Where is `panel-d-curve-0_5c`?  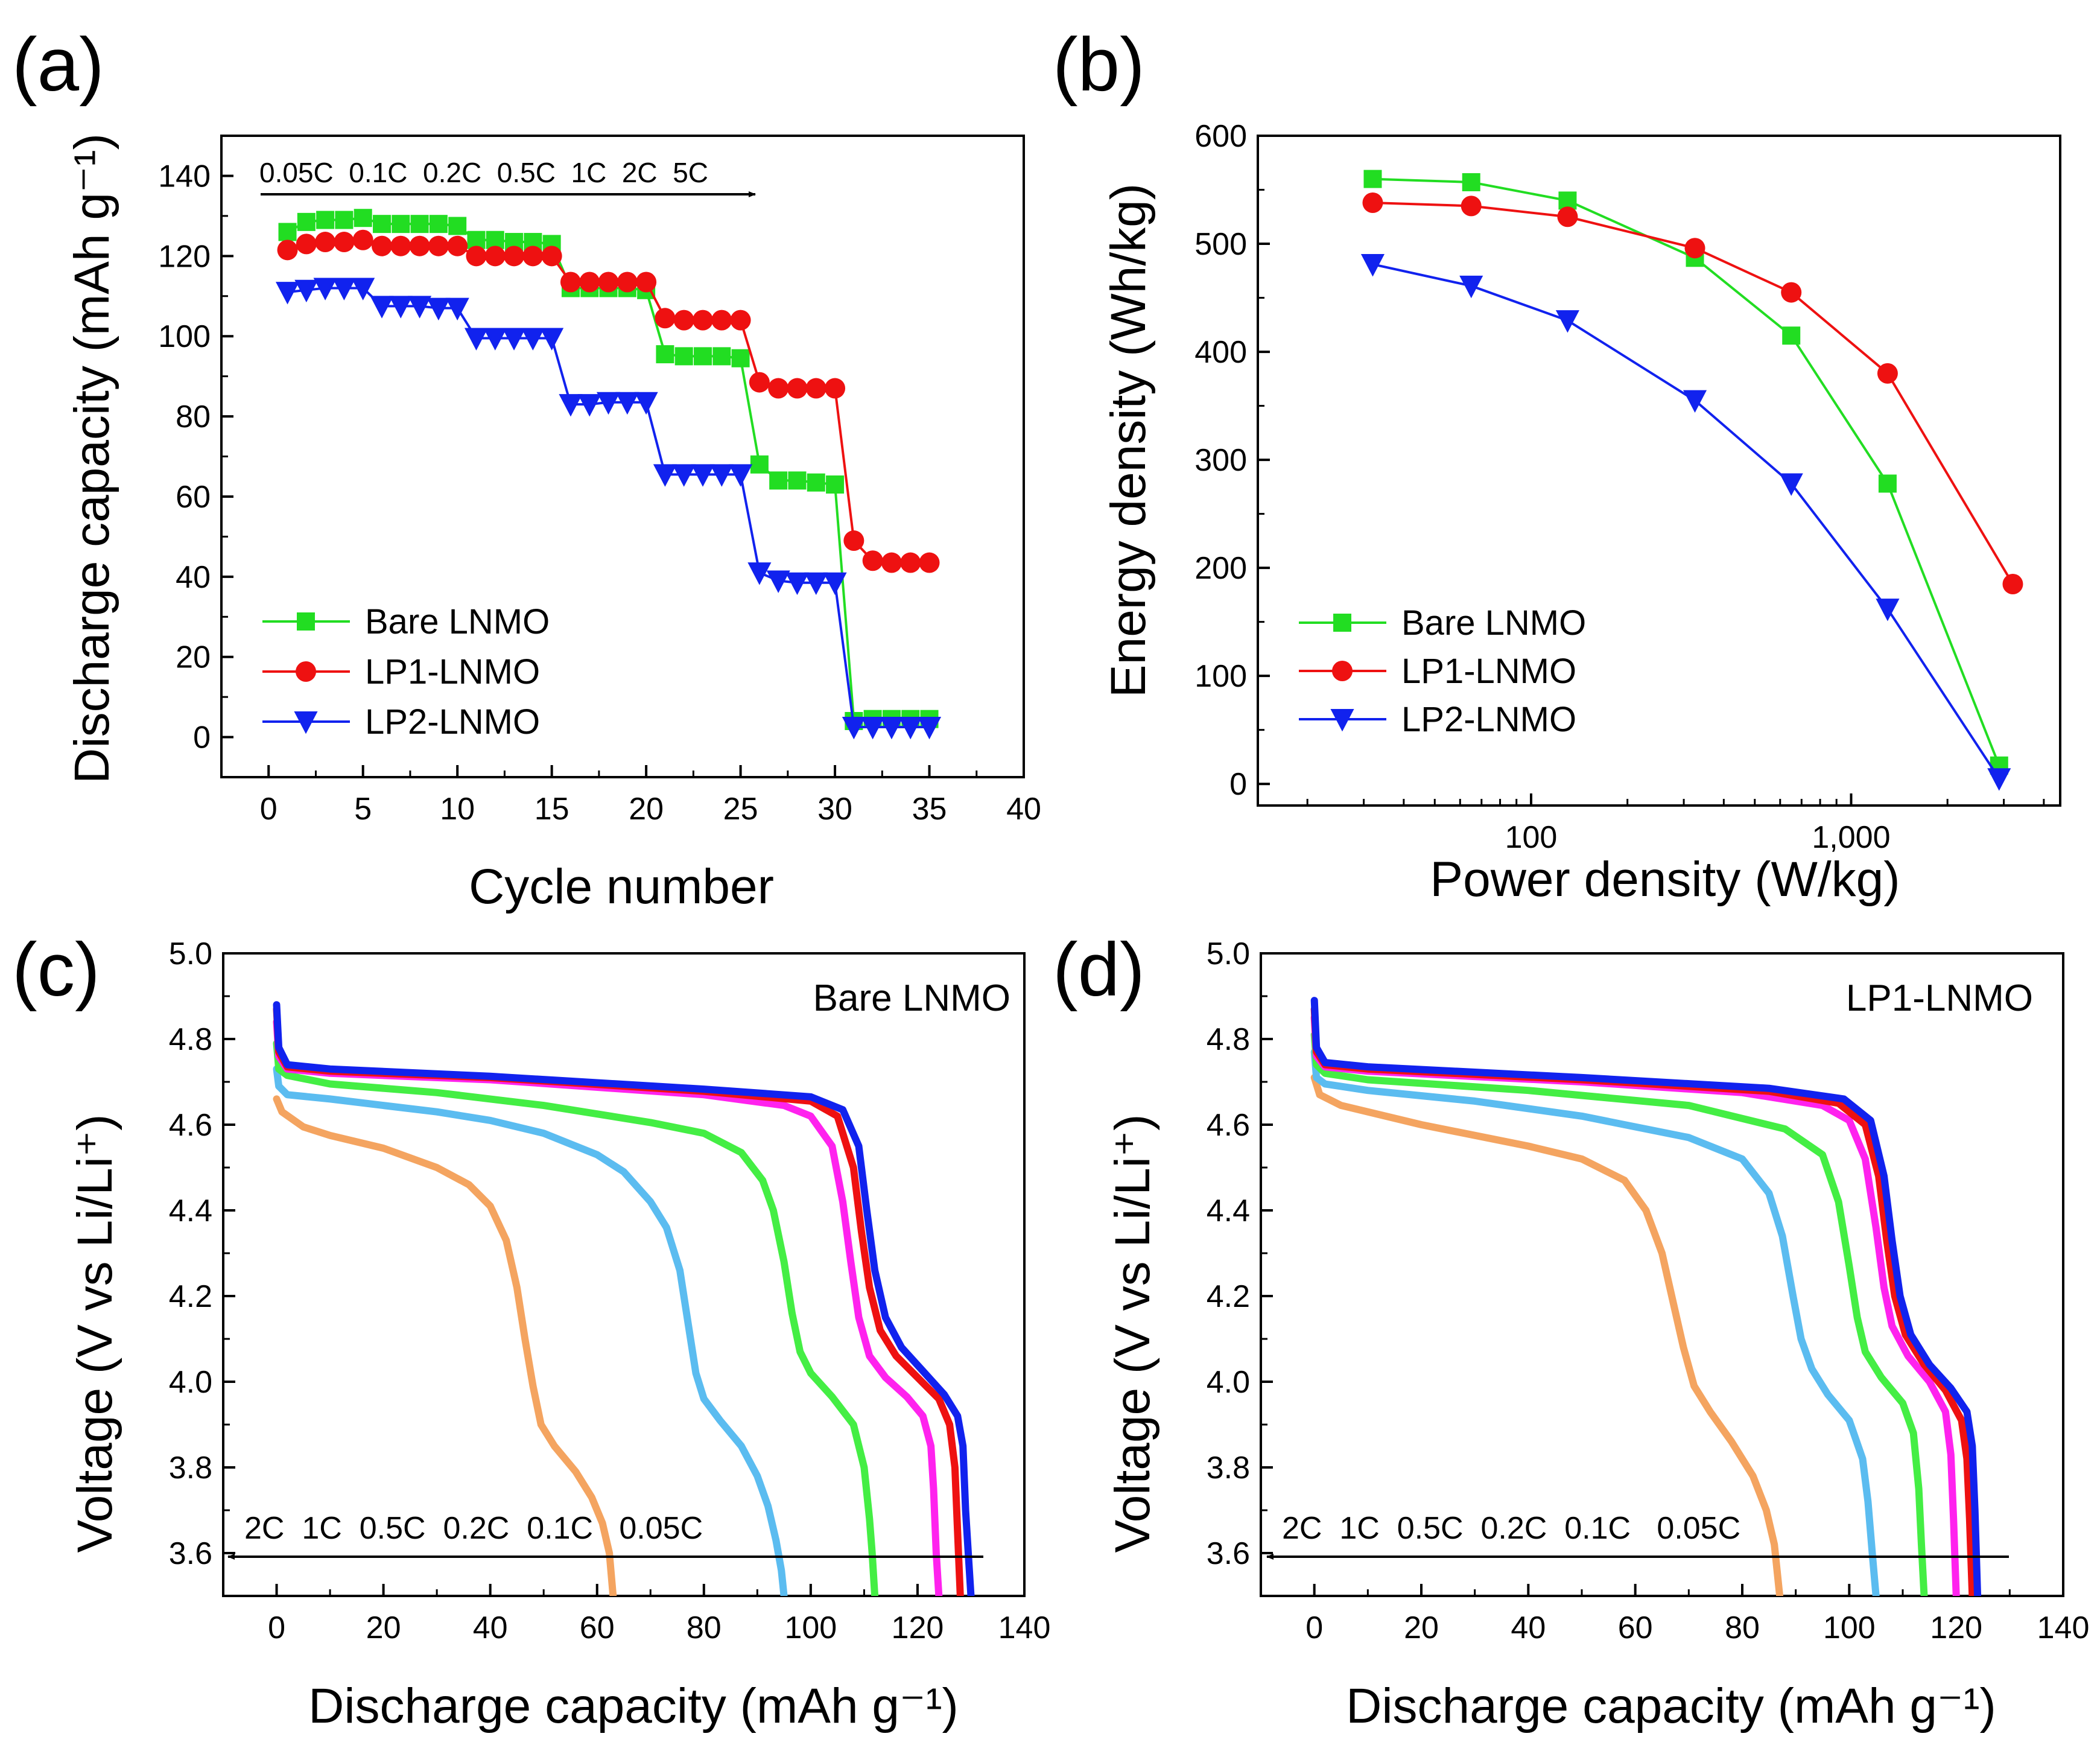 panel-d-curve-0_5c is located at coordinates (1619, 1313).